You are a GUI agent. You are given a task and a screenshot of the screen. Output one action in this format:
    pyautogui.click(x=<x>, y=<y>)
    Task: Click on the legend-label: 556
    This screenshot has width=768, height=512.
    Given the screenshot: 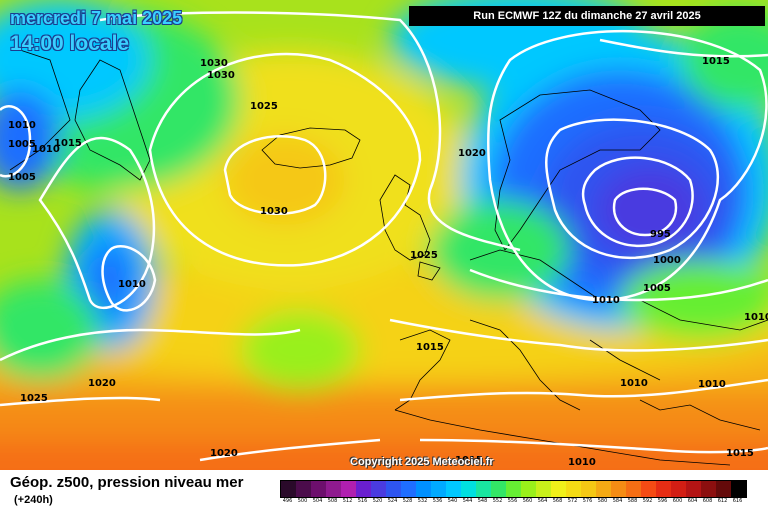 What is the action you would take?
    pyautogui.click(x=512, y=501)
    